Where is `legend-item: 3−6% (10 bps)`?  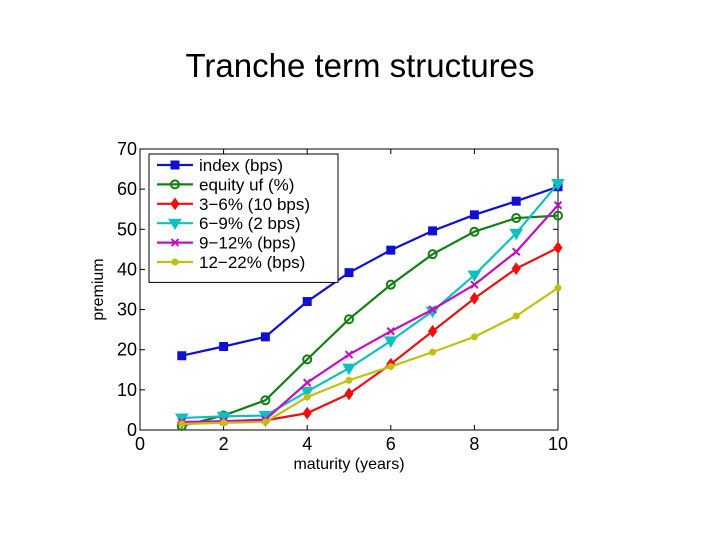
legend-item: 3−6% (10 bps) is located at coordinates (233, 204).